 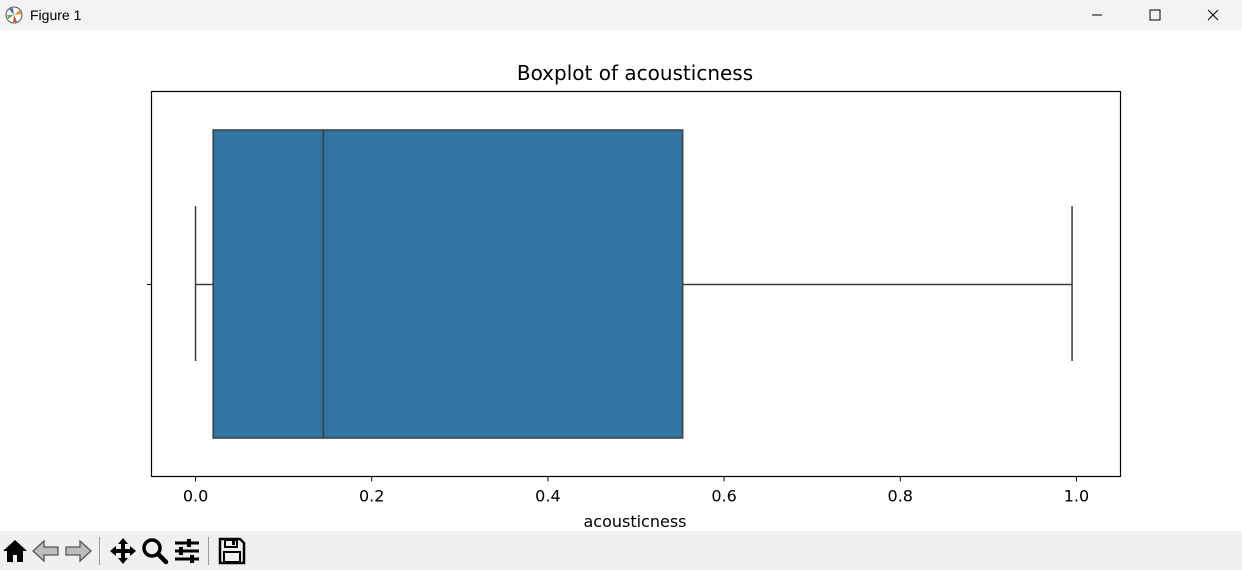 I want to click on back-arrow-icon, so click(x=45, y=550).